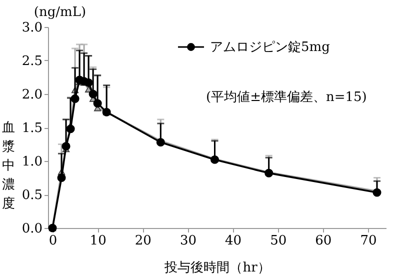 This screenshot has width=400, height=276. I want to click on x-tick-label: 50, so click(278, 241).